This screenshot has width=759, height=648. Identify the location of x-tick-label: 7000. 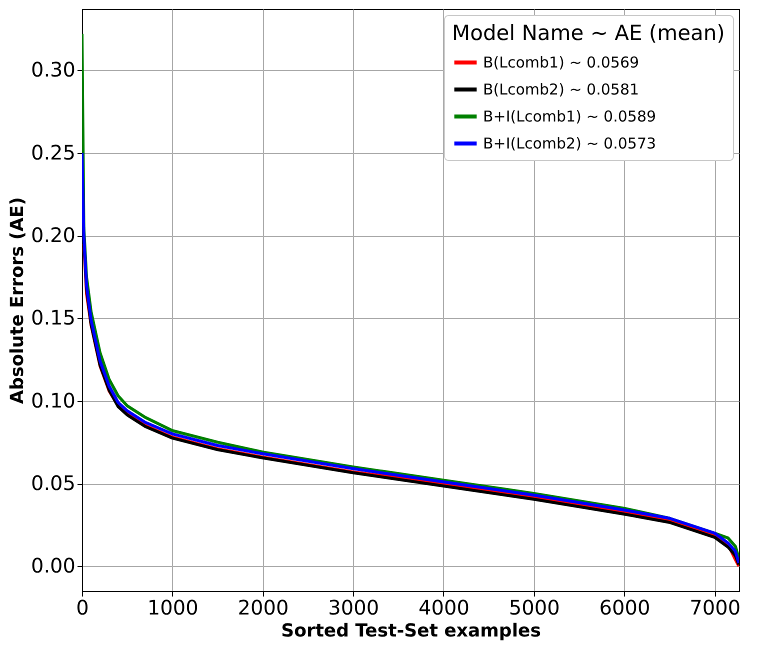
(715, 608).